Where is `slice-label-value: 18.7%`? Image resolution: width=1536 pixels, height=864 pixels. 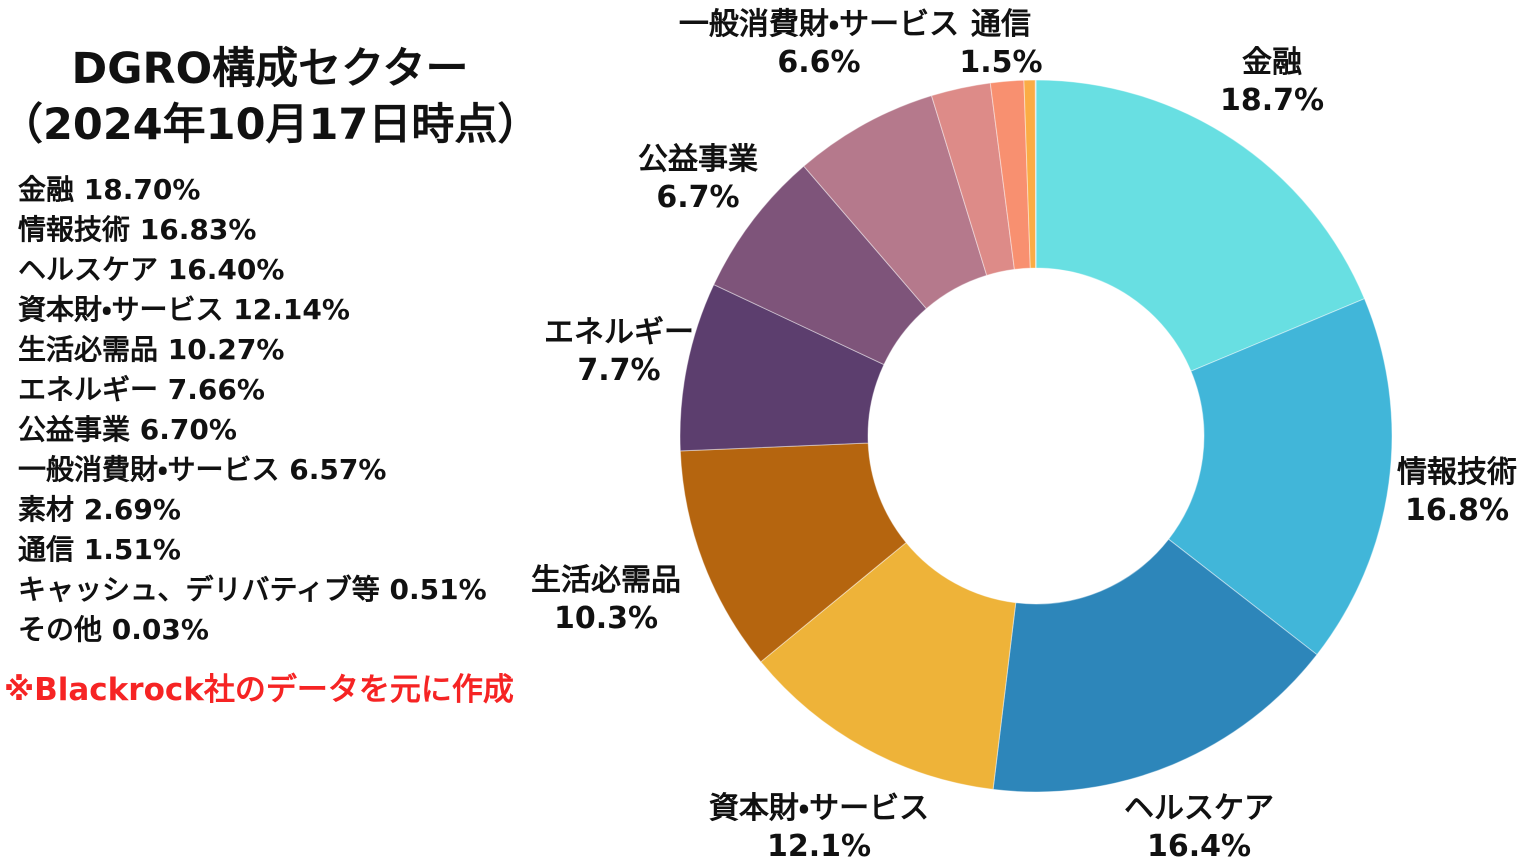
slice-label-value: 18.7% is located at coordinates (1272, 100).